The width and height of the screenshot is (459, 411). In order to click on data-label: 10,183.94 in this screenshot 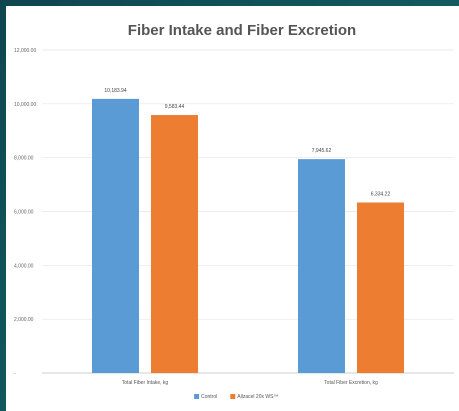, I will do `click(115, 91)`.